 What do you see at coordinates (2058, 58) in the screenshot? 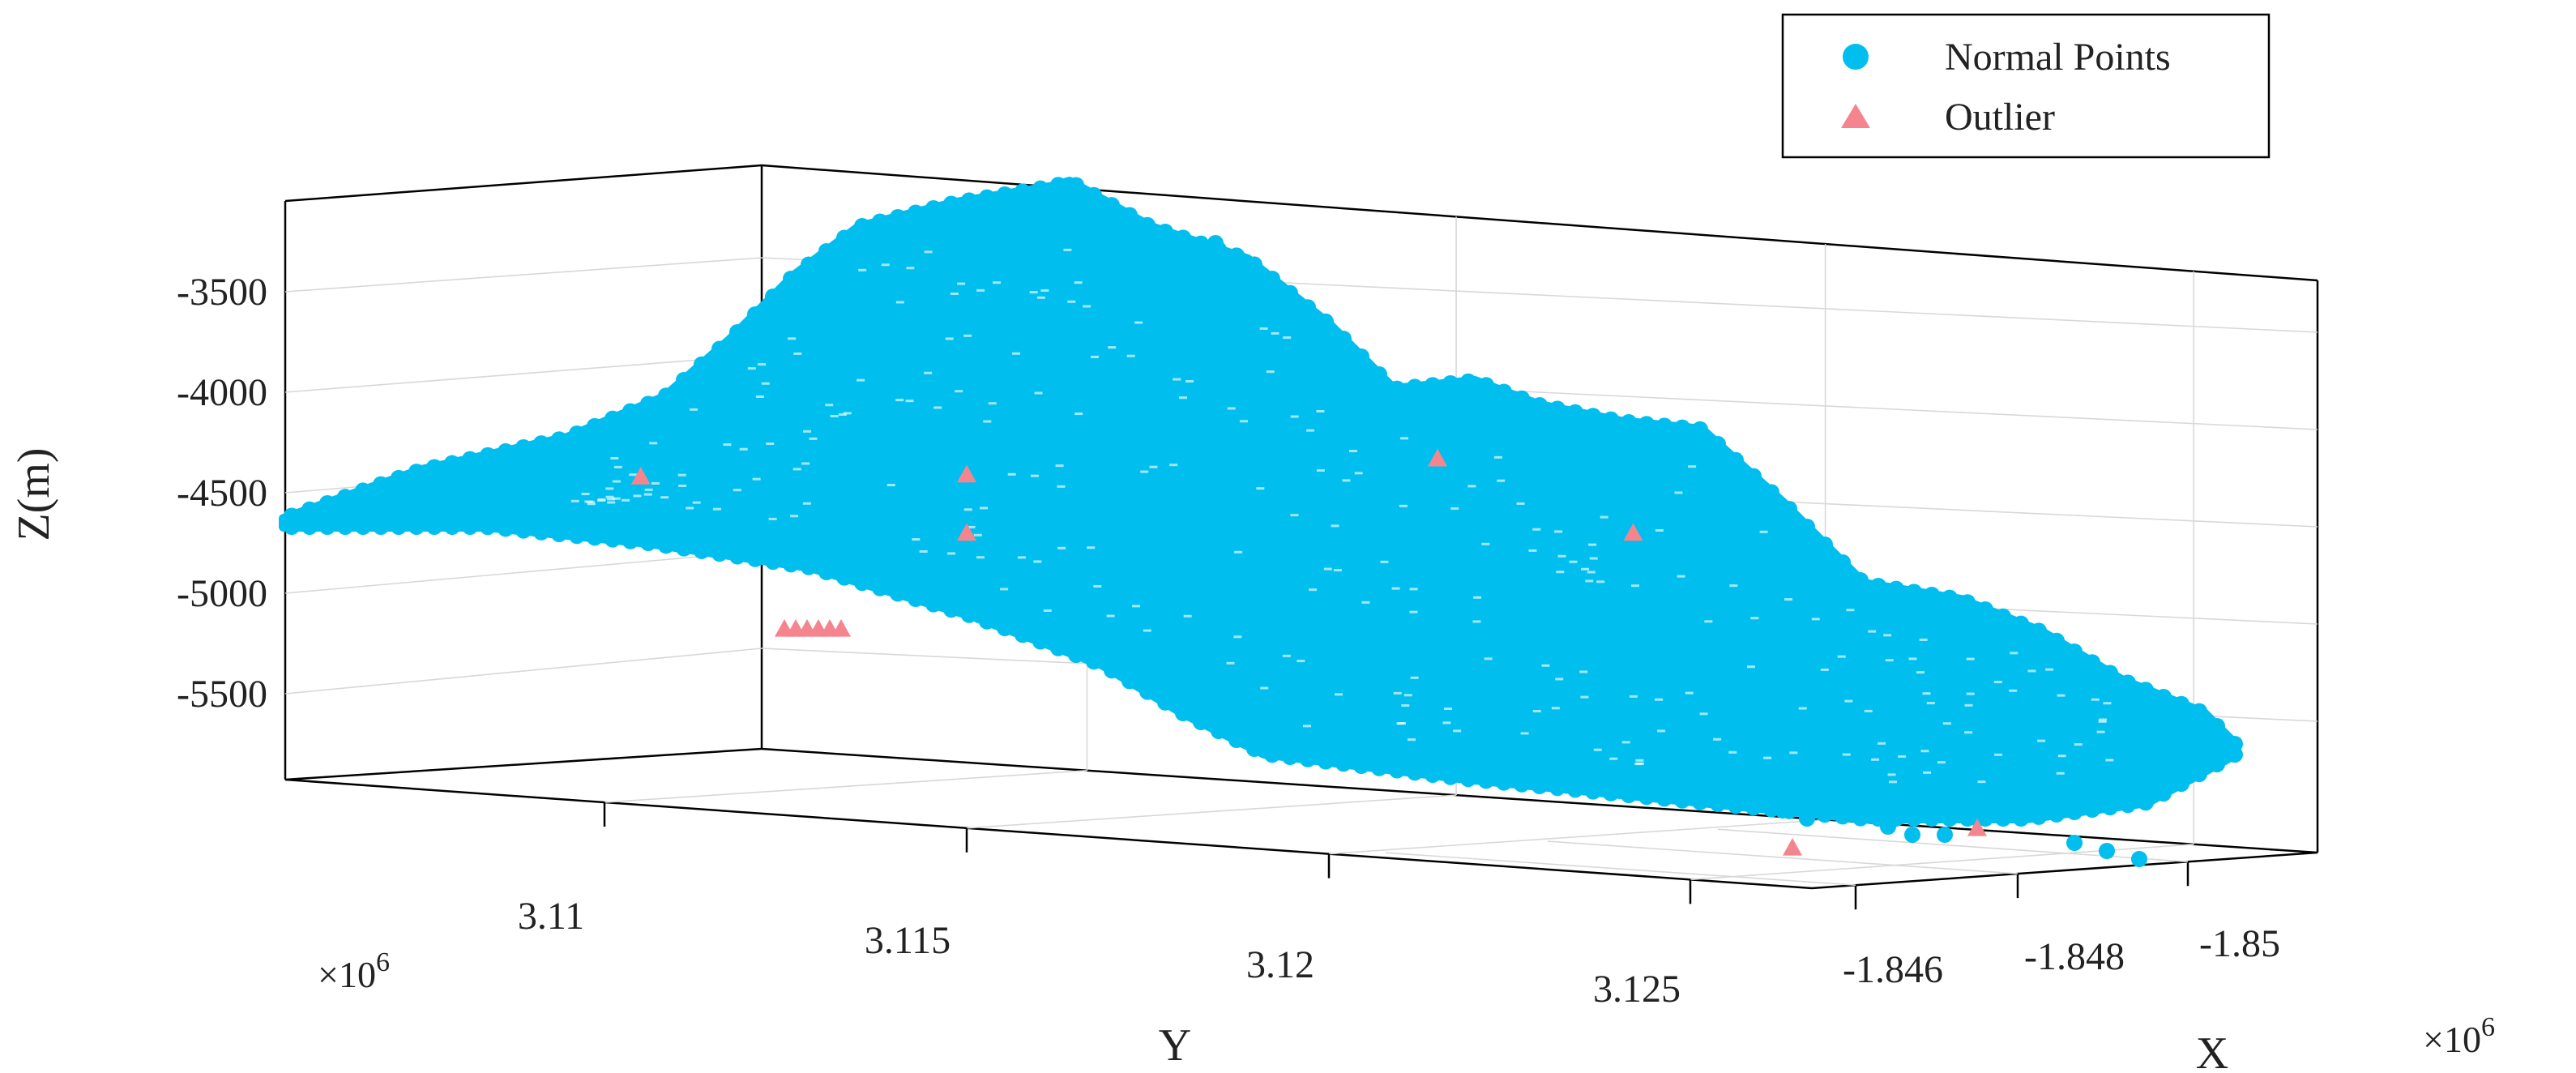
I see `legend-normal-label: Normal Points` at bounding box center [2058, 58].